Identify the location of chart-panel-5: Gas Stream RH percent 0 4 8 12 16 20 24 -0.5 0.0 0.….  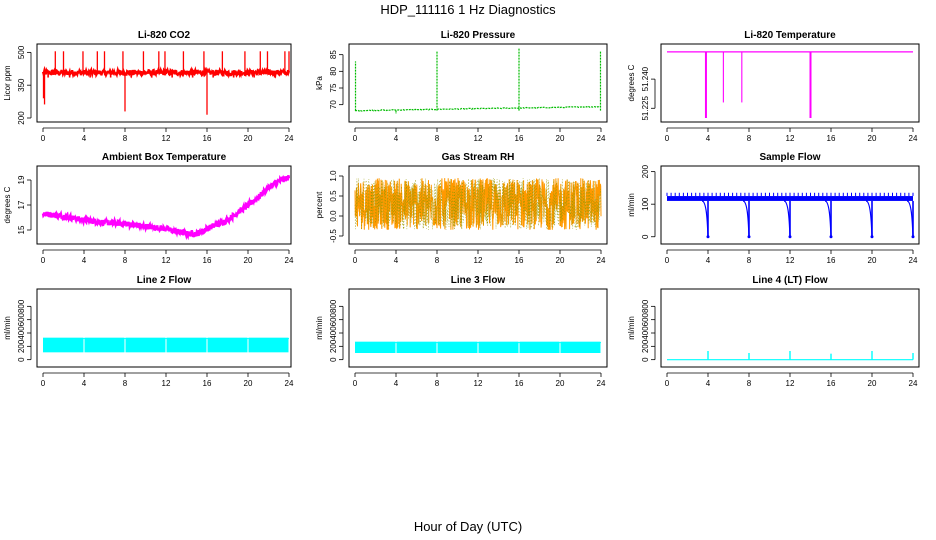
(461, 208).